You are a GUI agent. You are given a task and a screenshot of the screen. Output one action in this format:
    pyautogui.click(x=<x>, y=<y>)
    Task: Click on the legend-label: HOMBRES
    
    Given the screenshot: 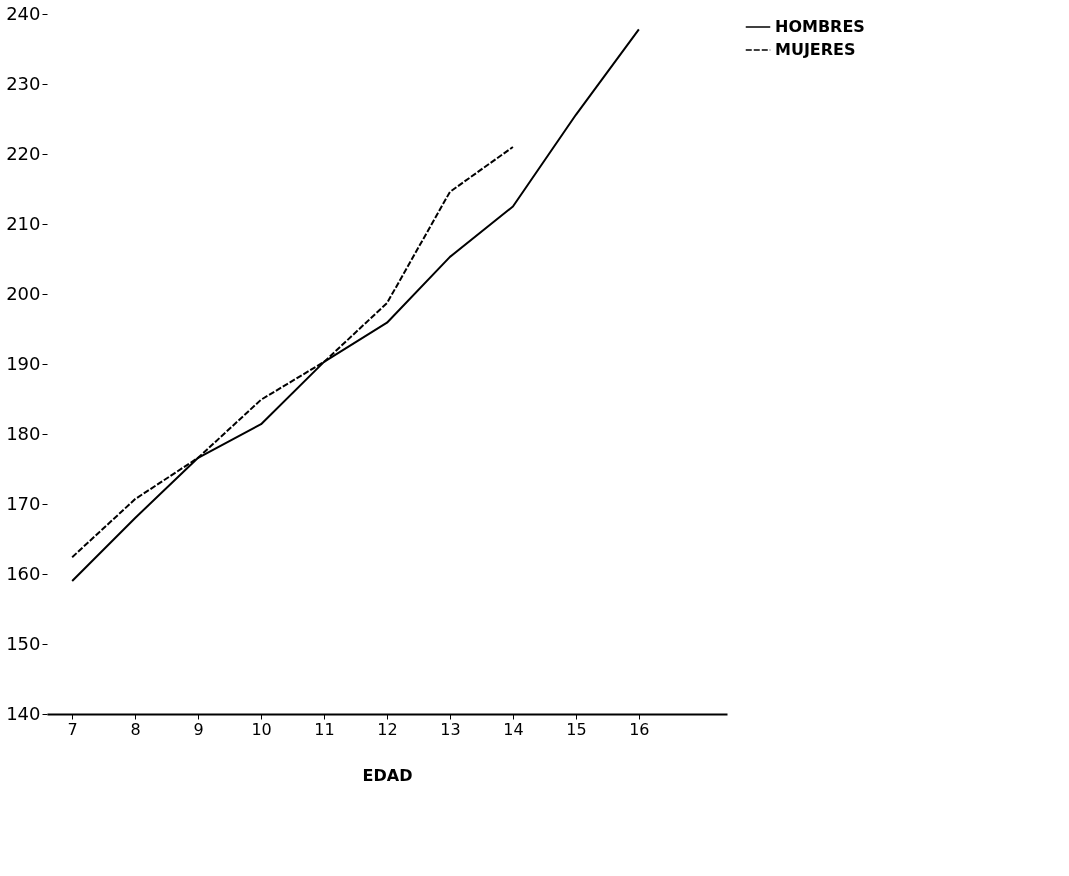 What is the action you would take?
    pyautogui.click(x=820, y=26)
    